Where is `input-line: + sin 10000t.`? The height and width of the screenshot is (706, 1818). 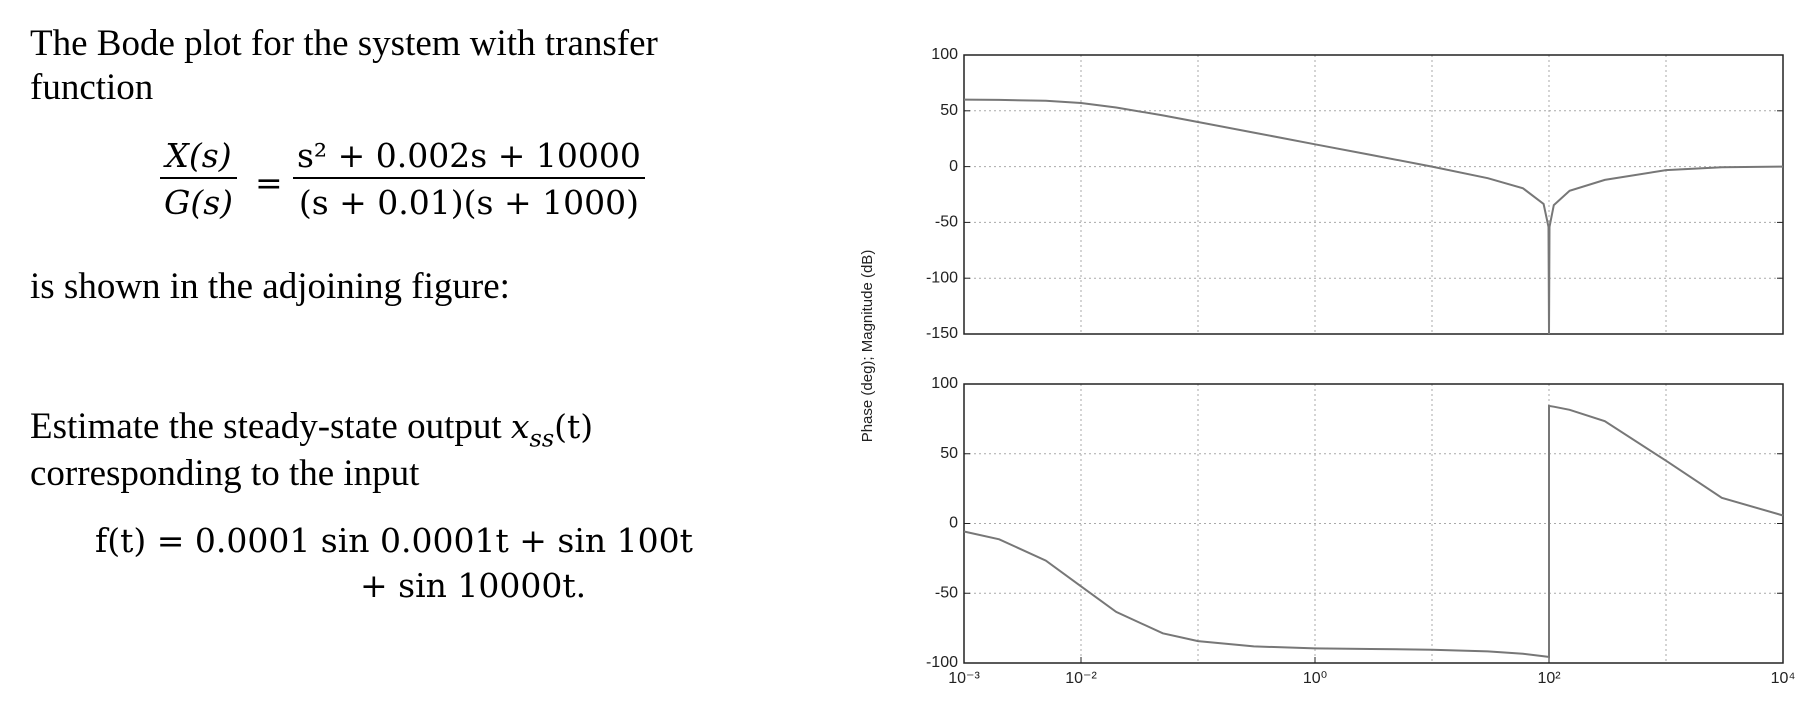
input-line: + sin 10000t. is located at coordinates (473, 585).